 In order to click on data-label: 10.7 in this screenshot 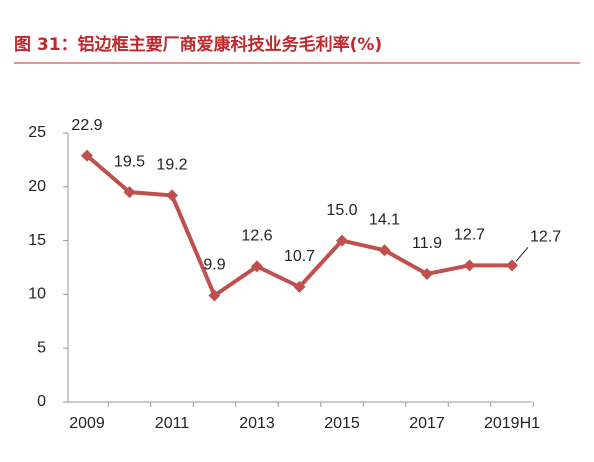, I will do `click(299, 256)`.